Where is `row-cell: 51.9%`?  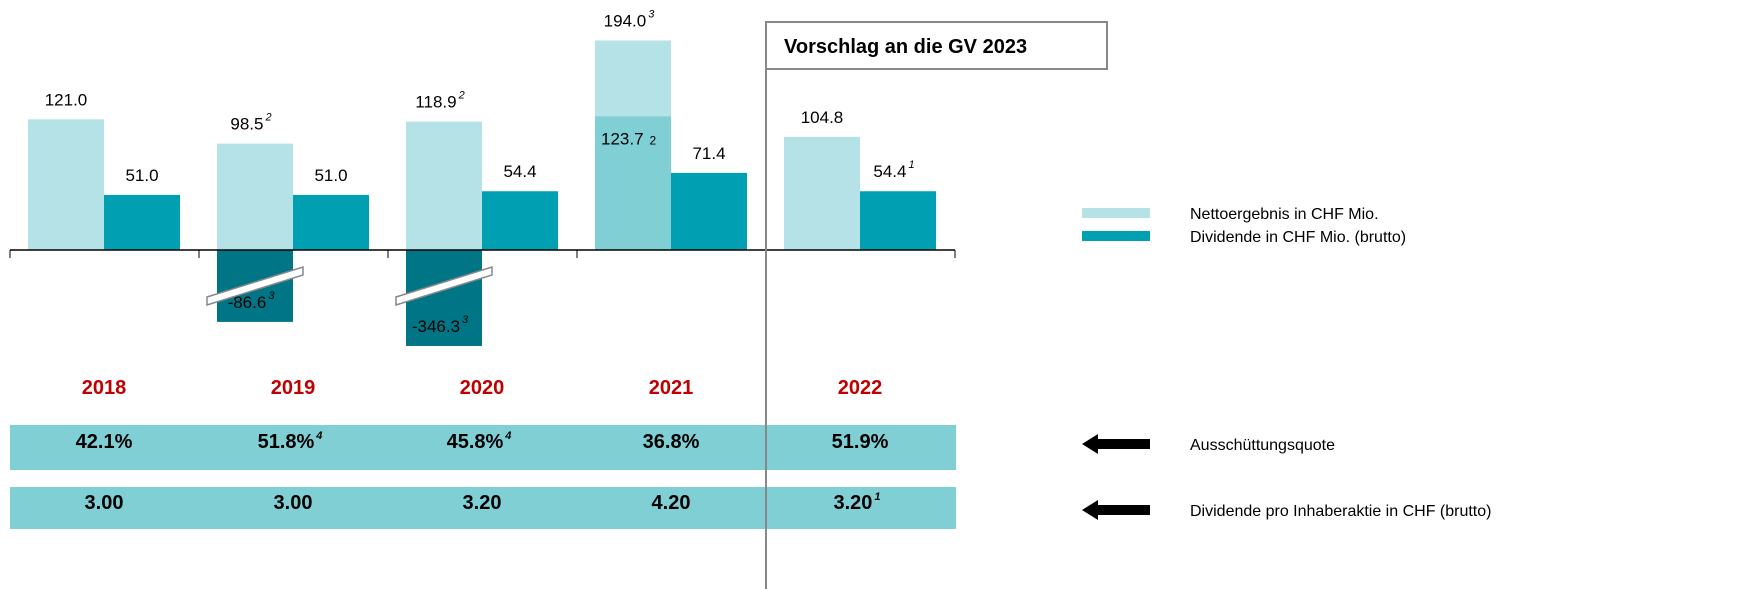 row-cell: 51.9% is located at coordinates (860, 442).